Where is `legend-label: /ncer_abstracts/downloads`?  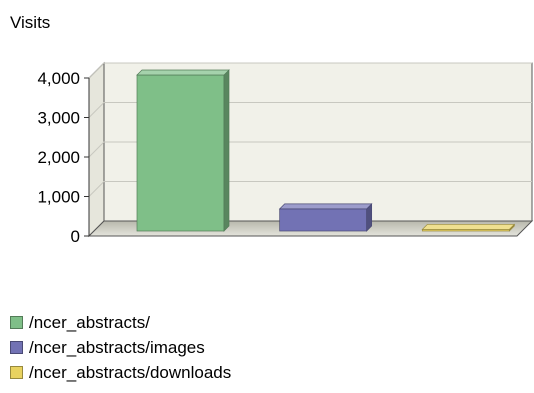 legend-label: /ncer_abstracts/downloads is located at coordinates (130, 372).